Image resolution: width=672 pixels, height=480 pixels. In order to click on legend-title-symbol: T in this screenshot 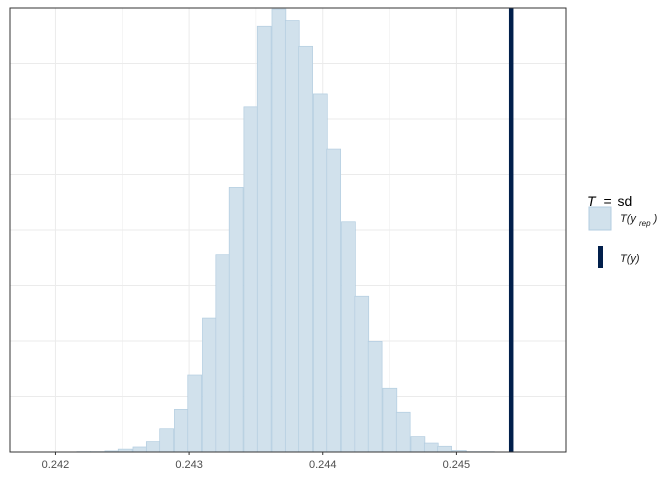, I will do `click(592, 201)`.